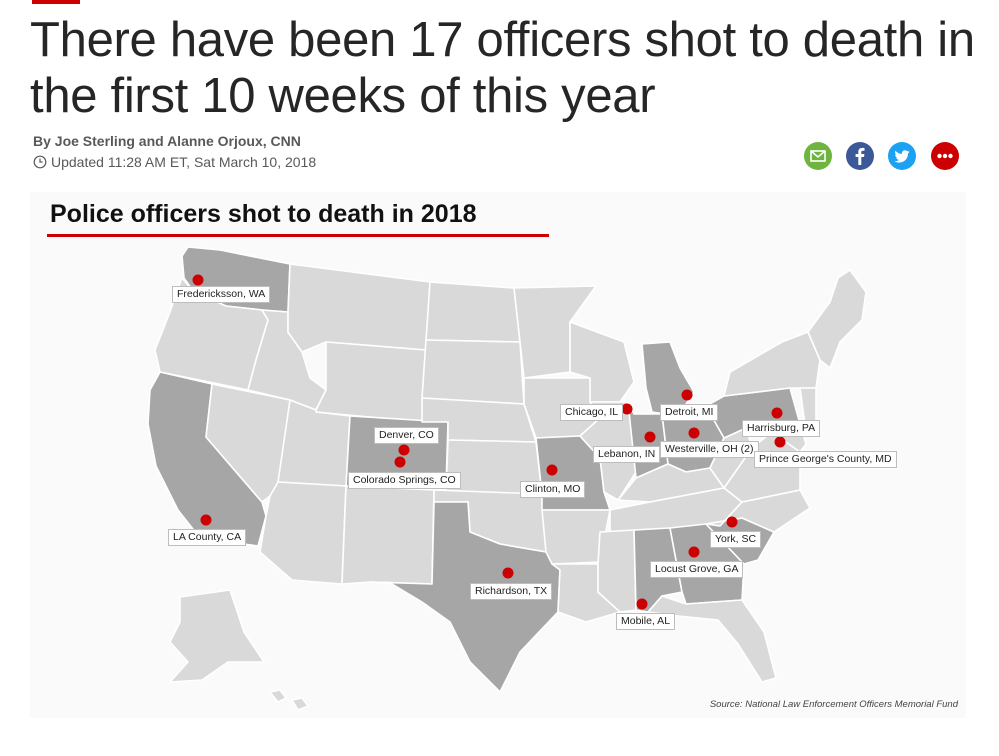 The image size is (999, 756). Describe the element at coordinates (627, 454) in the screenshot. I see `city-label: Lebanon, IN` at that location.